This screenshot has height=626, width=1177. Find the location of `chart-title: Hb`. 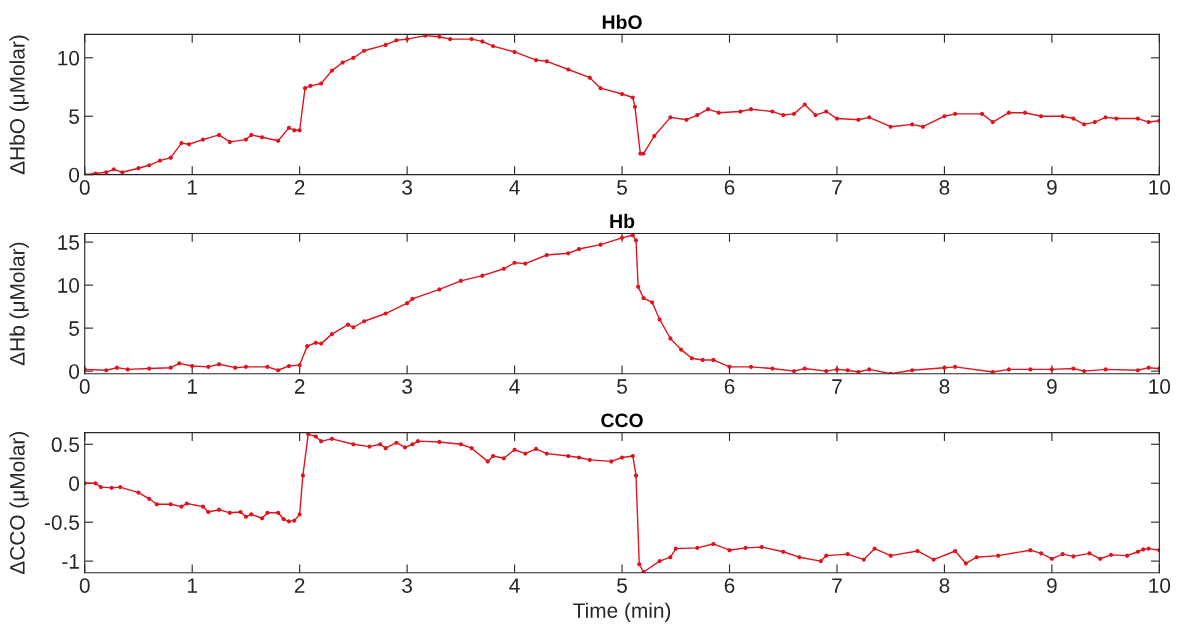

chart-title: Hb is located at coordinates (622, 221).